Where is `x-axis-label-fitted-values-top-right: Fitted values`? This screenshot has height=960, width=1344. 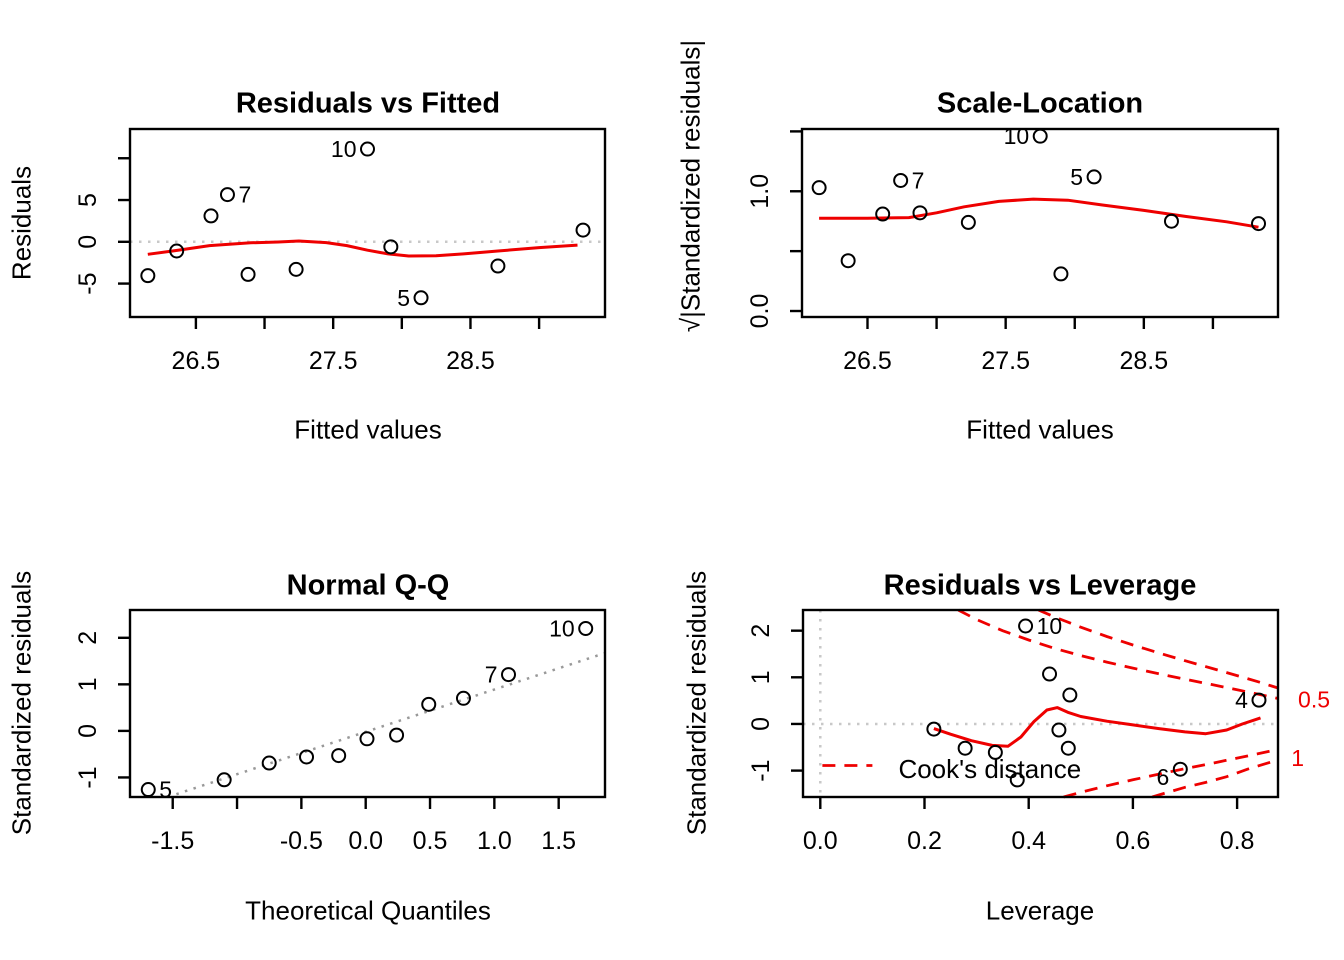
x-axis-label-fitted-values-top-right: Fitted values is located at coordinates (1040, 429).